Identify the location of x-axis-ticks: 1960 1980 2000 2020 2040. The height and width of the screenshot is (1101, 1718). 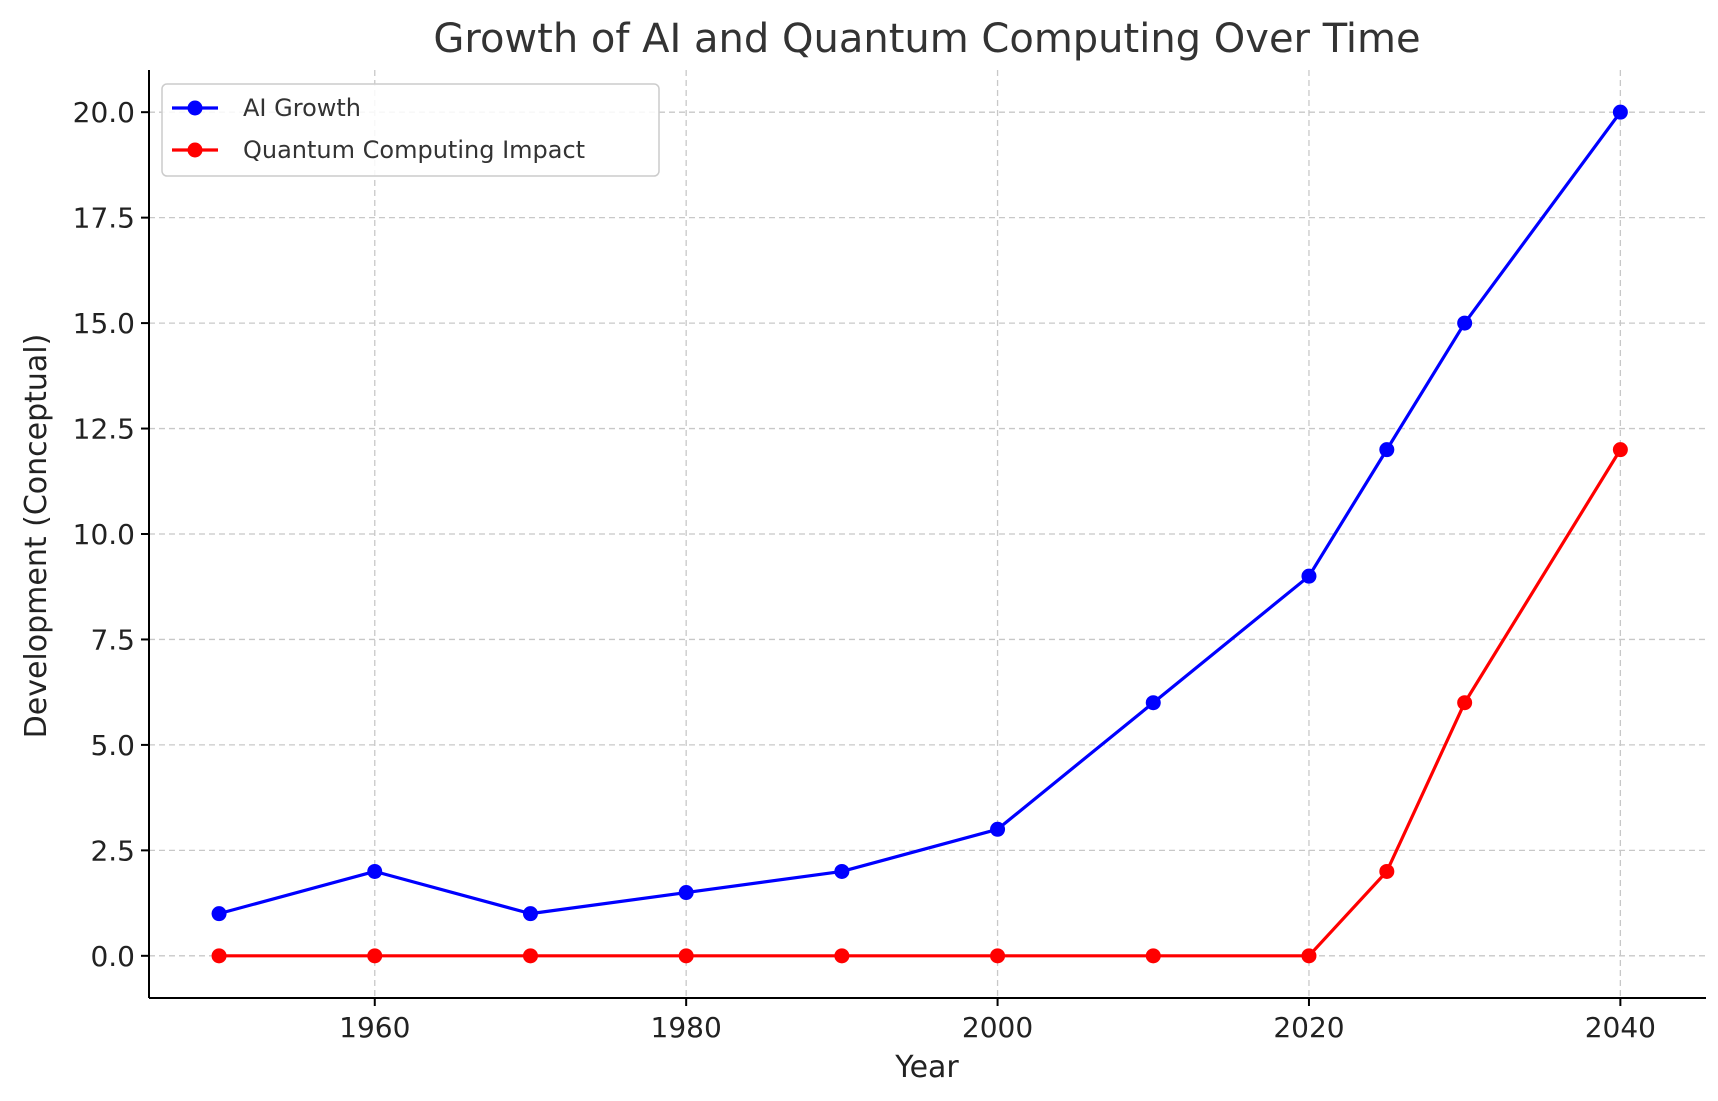
(997, 1021).